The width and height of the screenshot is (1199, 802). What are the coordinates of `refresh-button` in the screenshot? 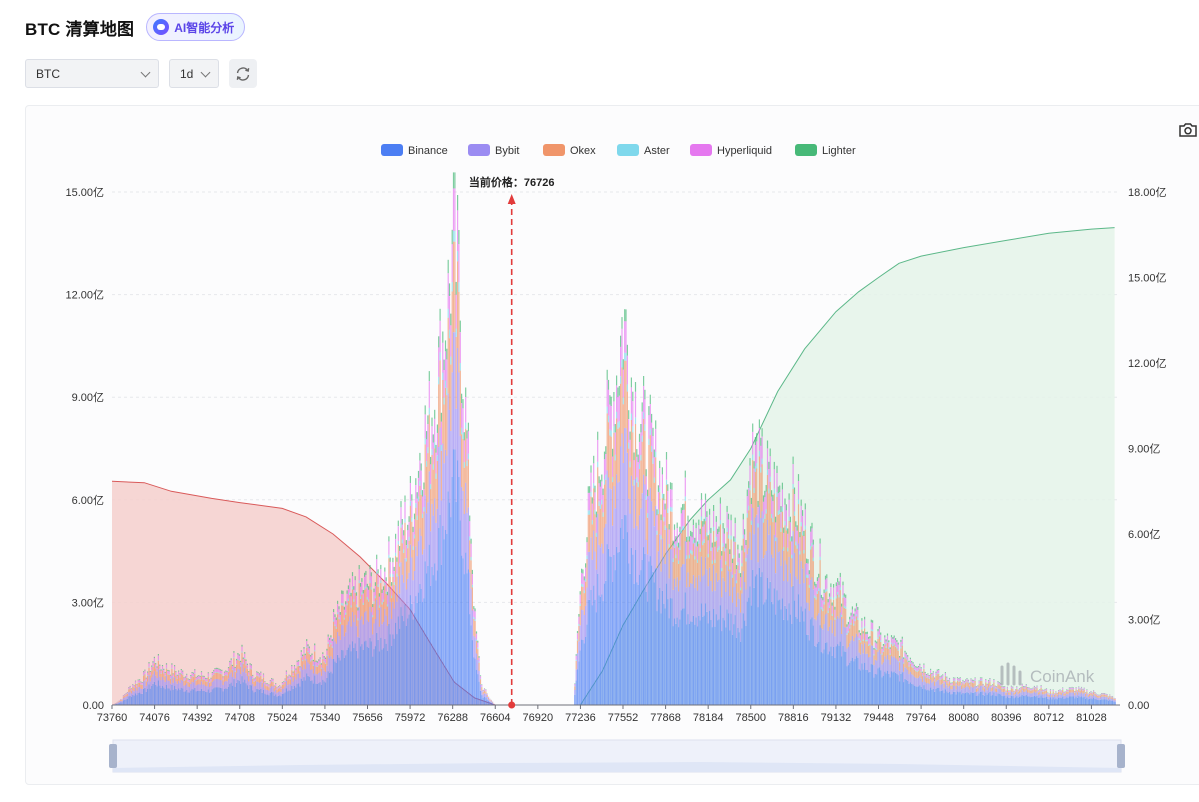 It's located at (243, 73).